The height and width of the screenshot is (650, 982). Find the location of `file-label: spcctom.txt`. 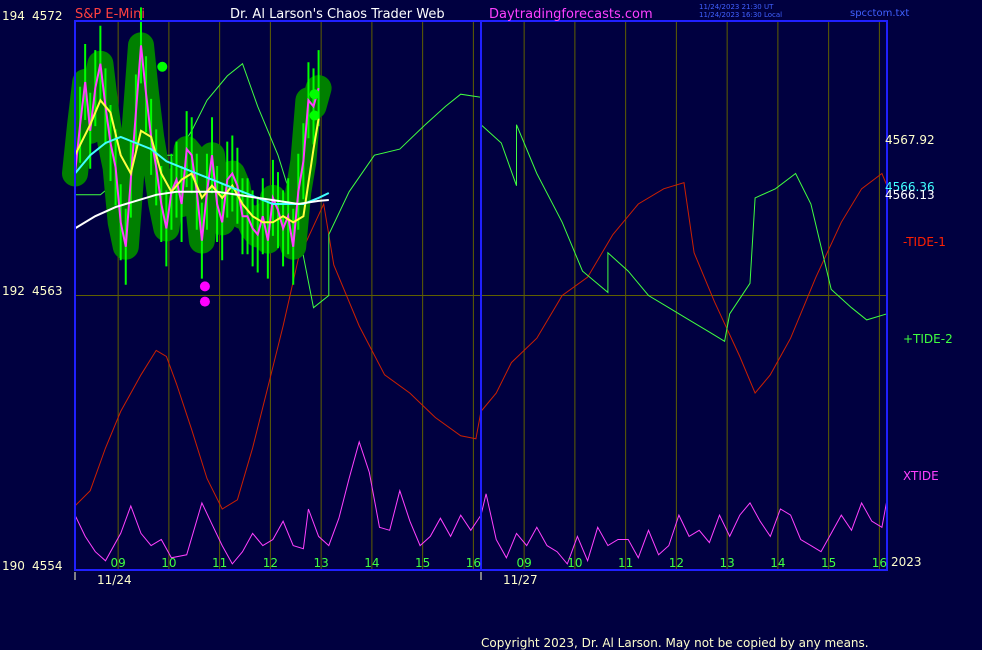

file-label: spcctom.txt is located at coordinates (879, 13).